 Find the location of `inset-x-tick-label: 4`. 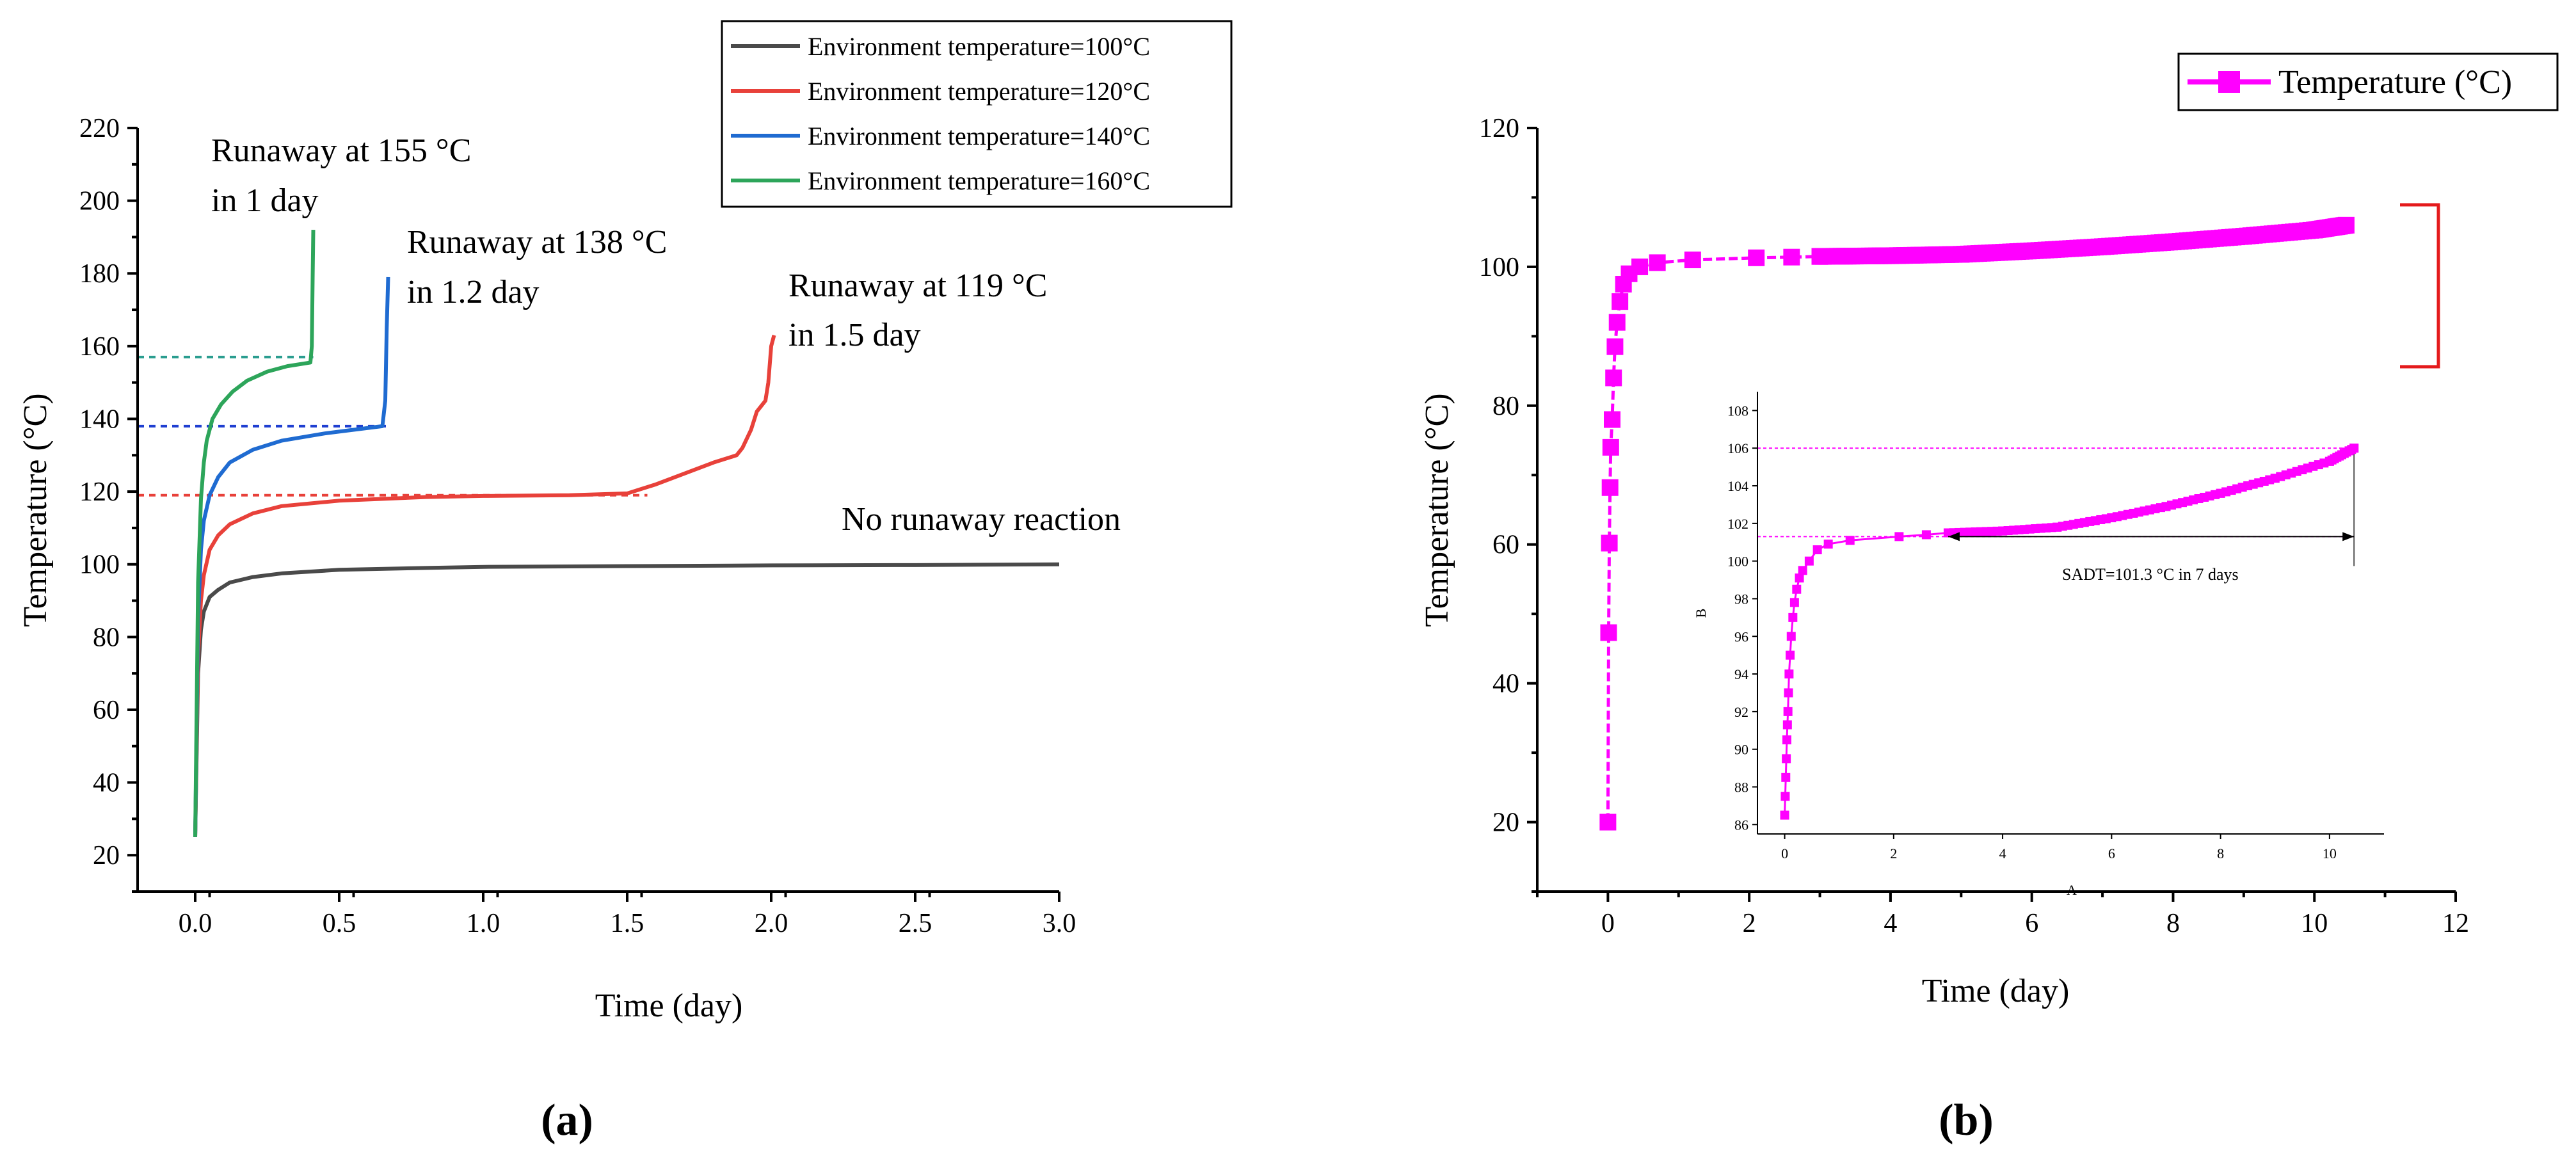

inset-x-tick-label: 4 is located at coordinates (2002, 853).